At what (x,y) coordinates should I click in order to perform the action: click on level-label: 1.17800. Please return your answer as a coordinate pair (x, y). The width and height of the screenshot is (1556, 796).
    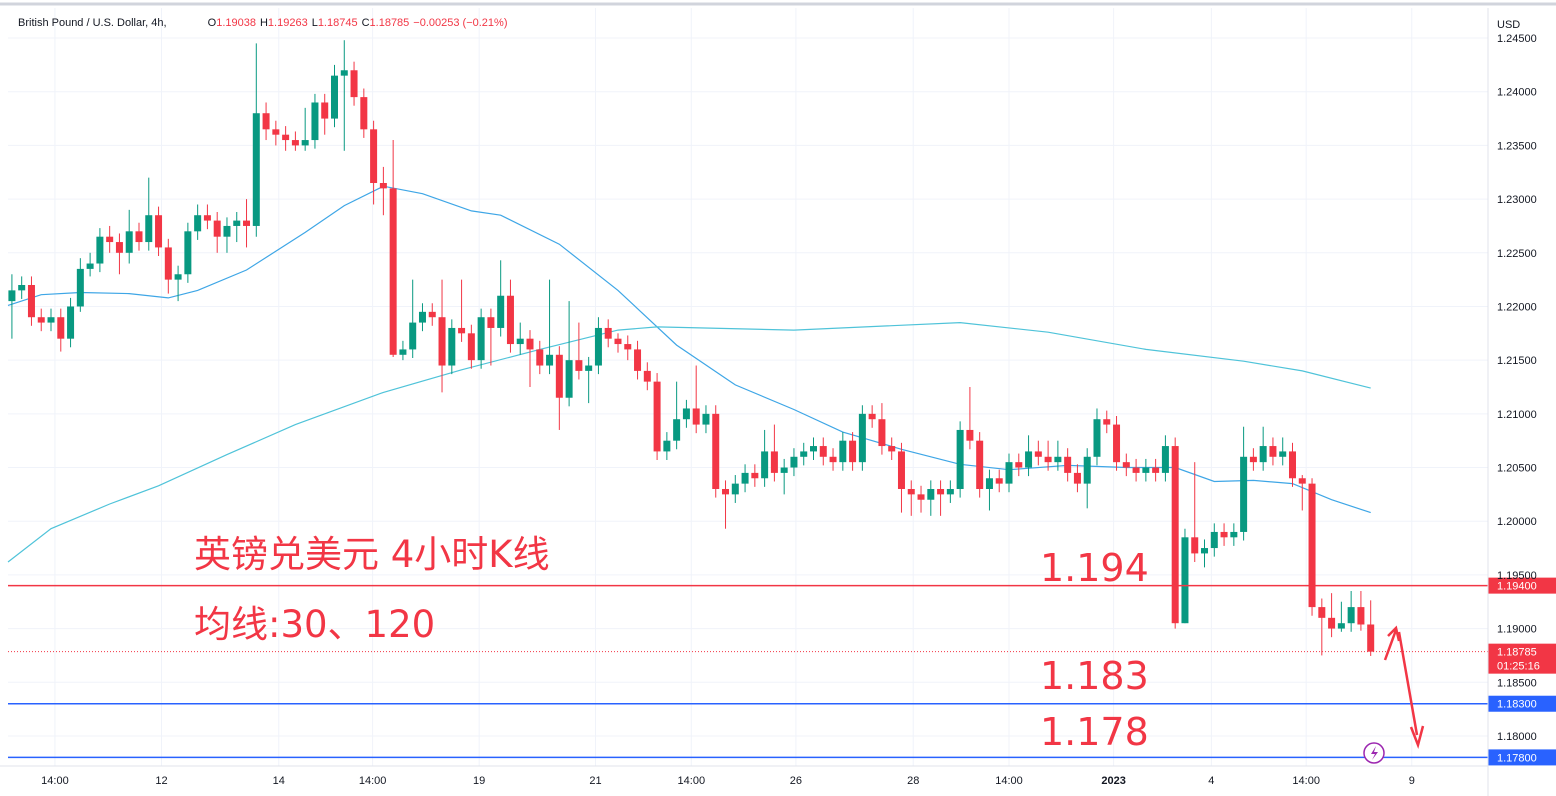
    Looking at the image, I should click on (1517, 758).